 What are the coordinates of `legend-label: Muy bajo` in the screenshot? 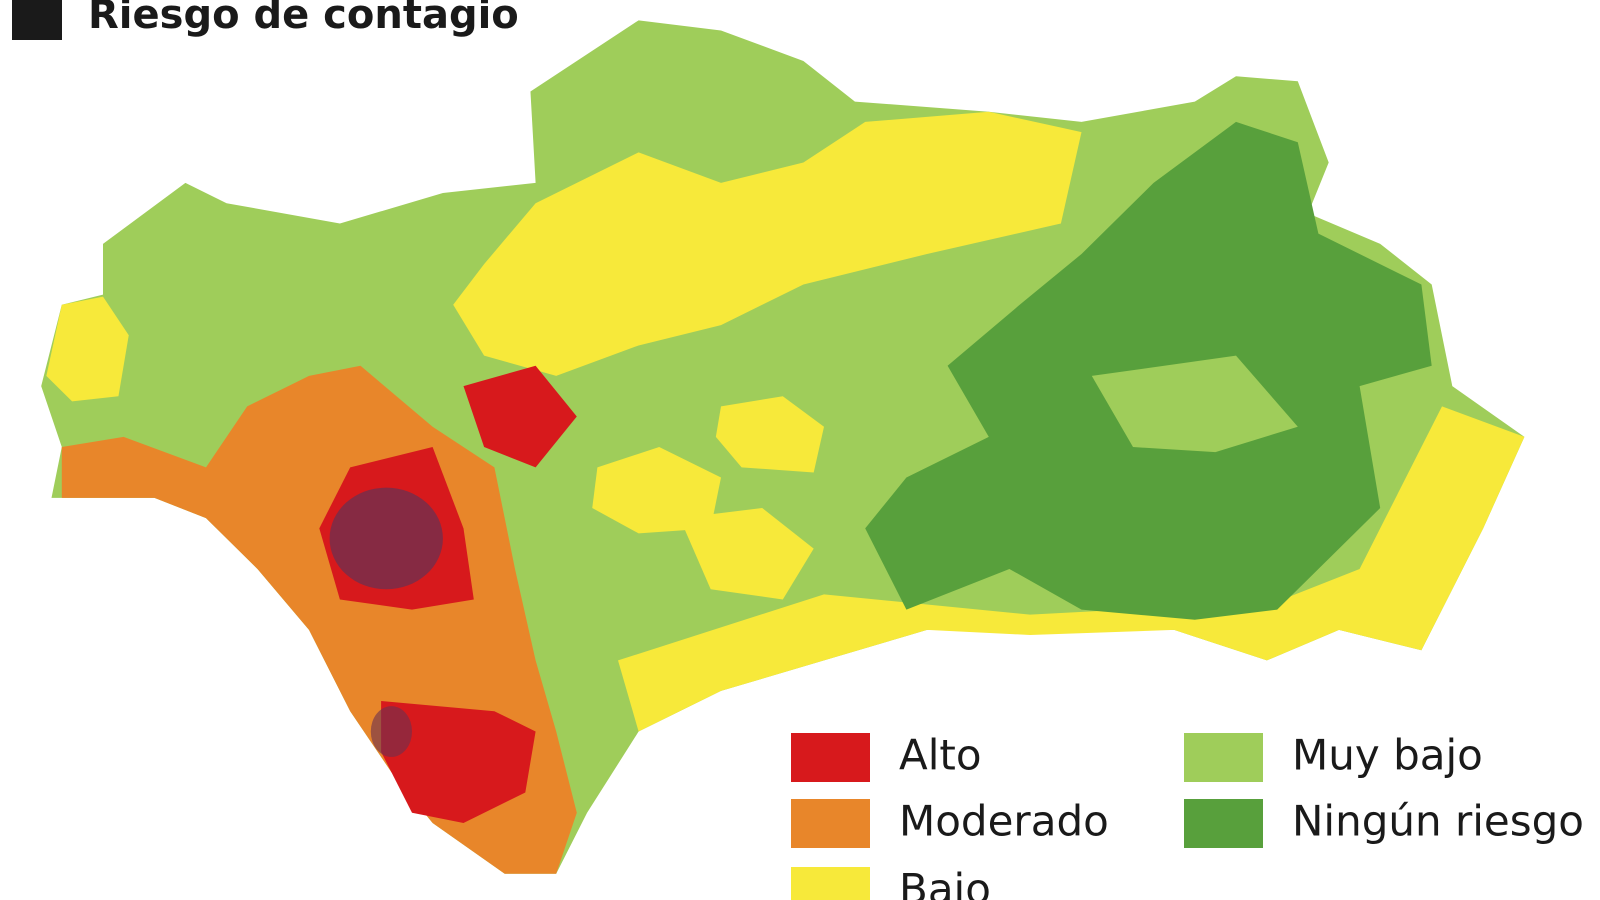 It's located at (1387, 755).